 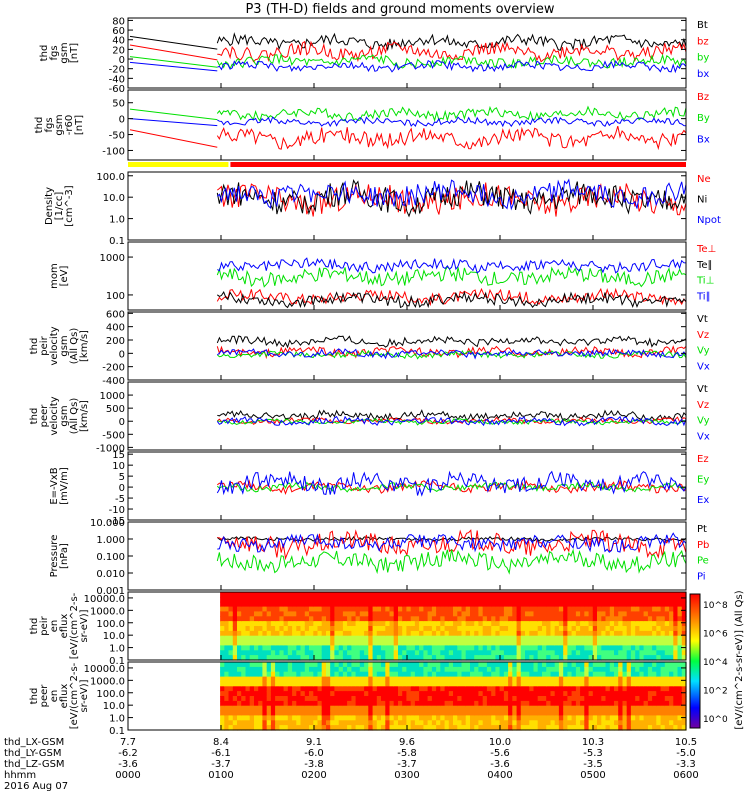 I want to click on x-tick-label: -3.6, so click(x=500, y=764).